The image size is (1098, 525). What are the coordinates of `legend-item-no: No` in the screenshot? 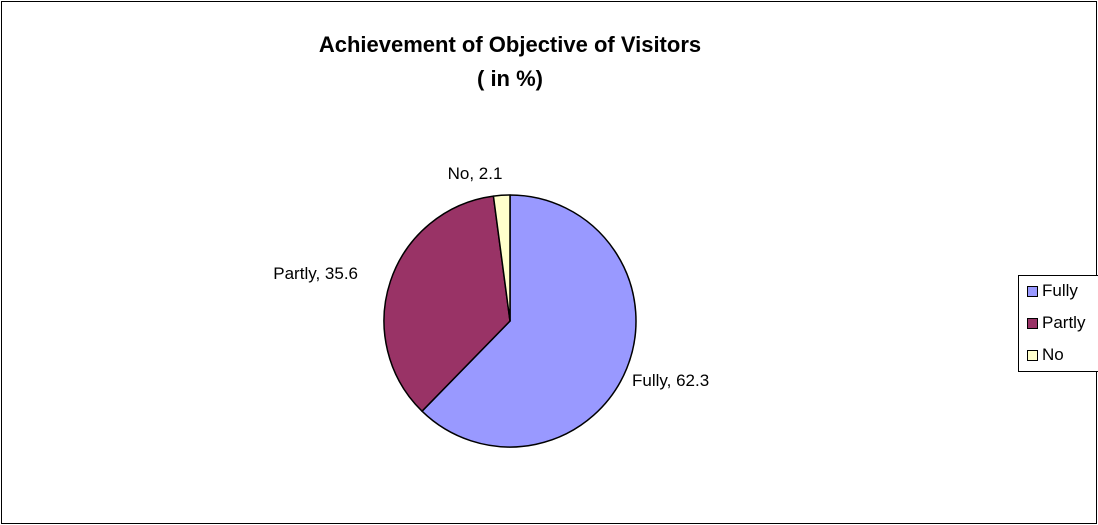 It's located at (1045, 355).